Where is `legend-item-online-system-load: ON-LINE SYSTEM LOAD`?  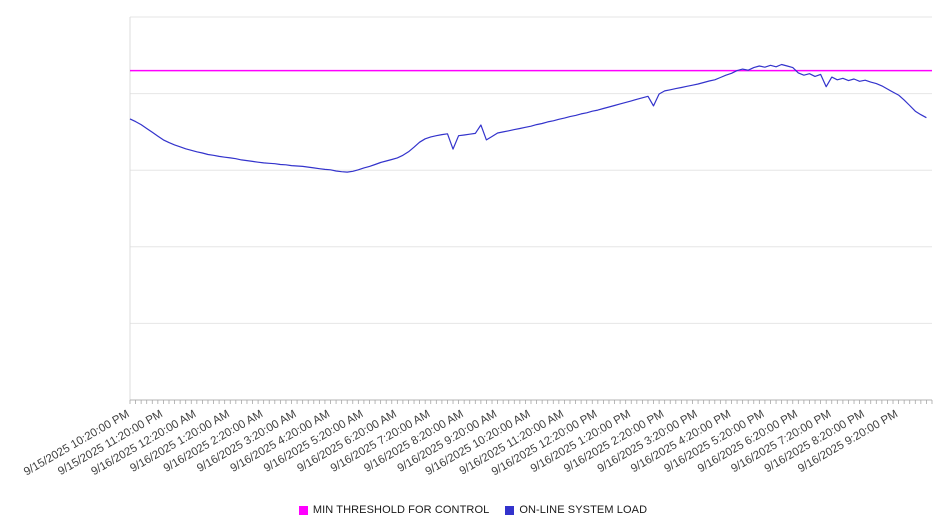 legend-item-online-system-load: ON-LINE SYSTEM LOAD is located at coordinates (576, 510).